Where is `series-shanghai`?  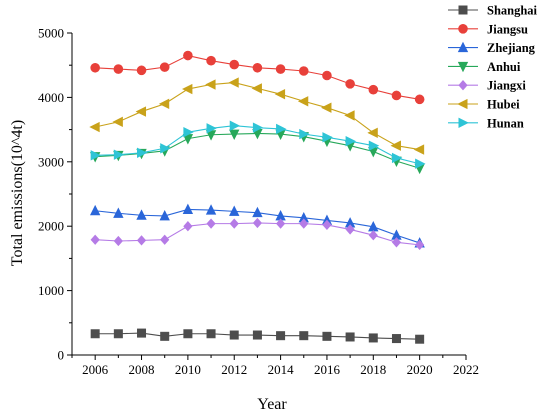 series-shanghai is located at coordinates (257, 336).